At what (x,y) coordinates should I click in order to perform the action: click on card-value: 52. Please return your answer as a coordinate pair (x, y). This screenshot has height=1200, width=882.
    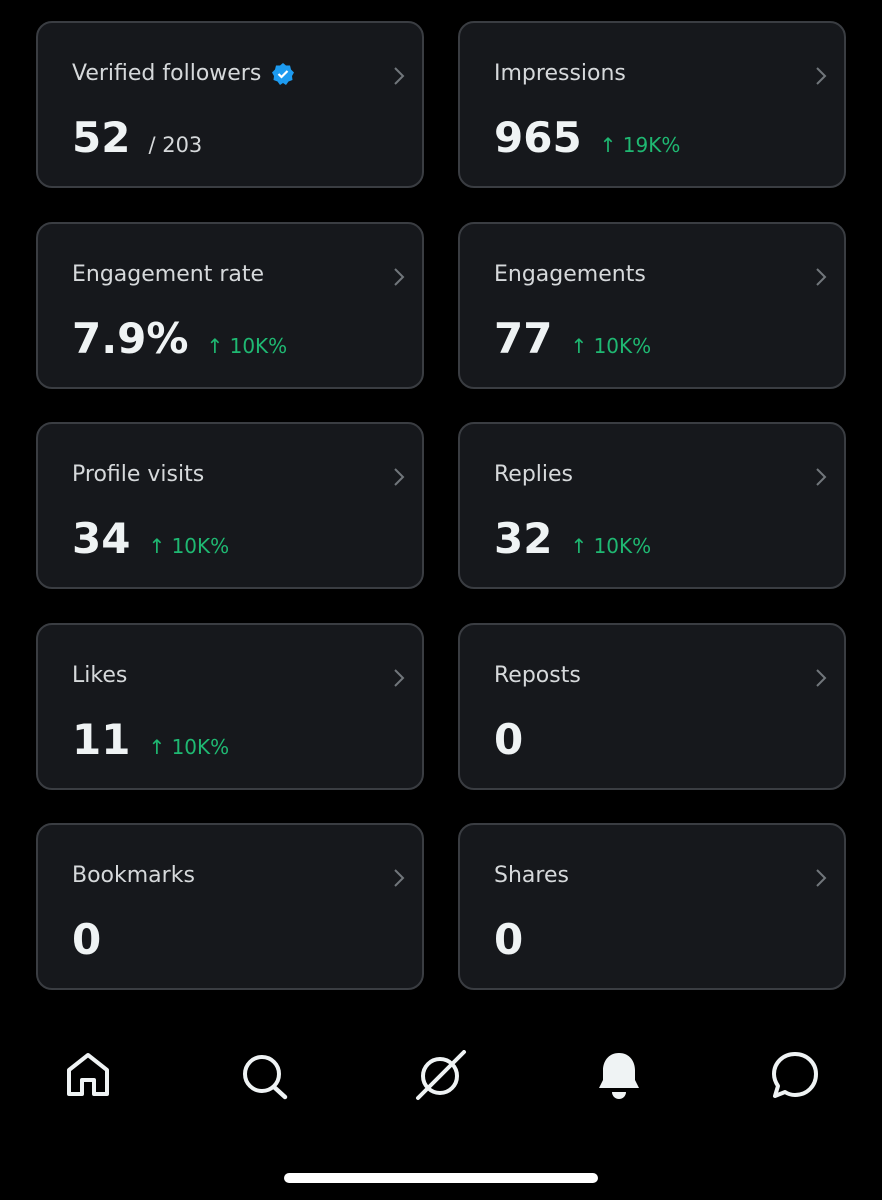
    Looking at the image, I should click on (101, 137).